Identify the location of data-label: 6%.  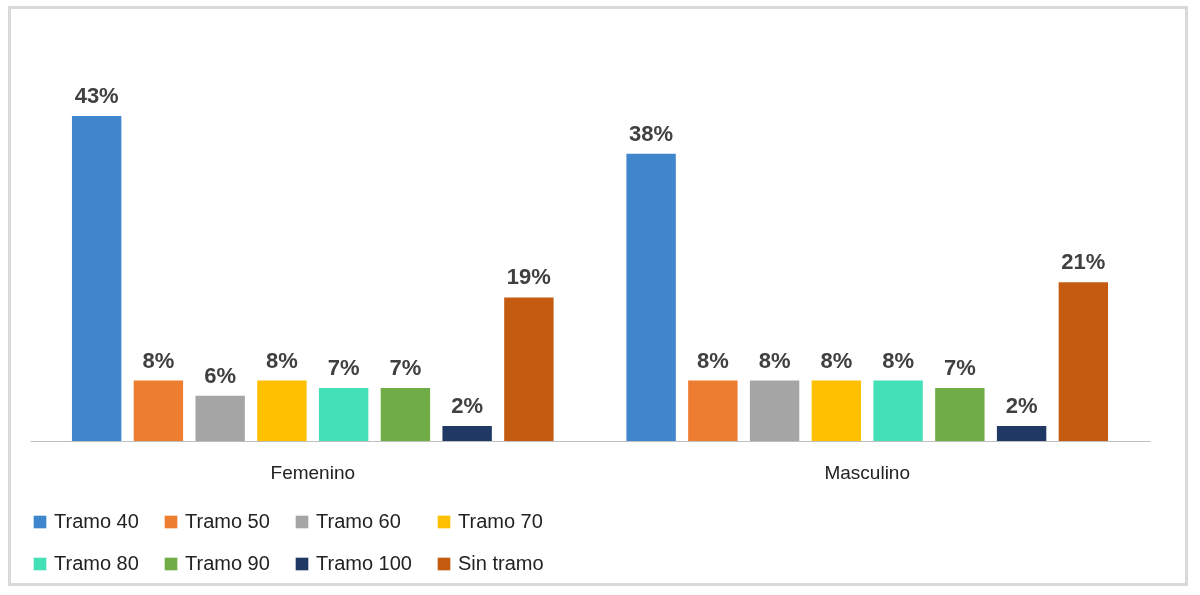
(220, 375).